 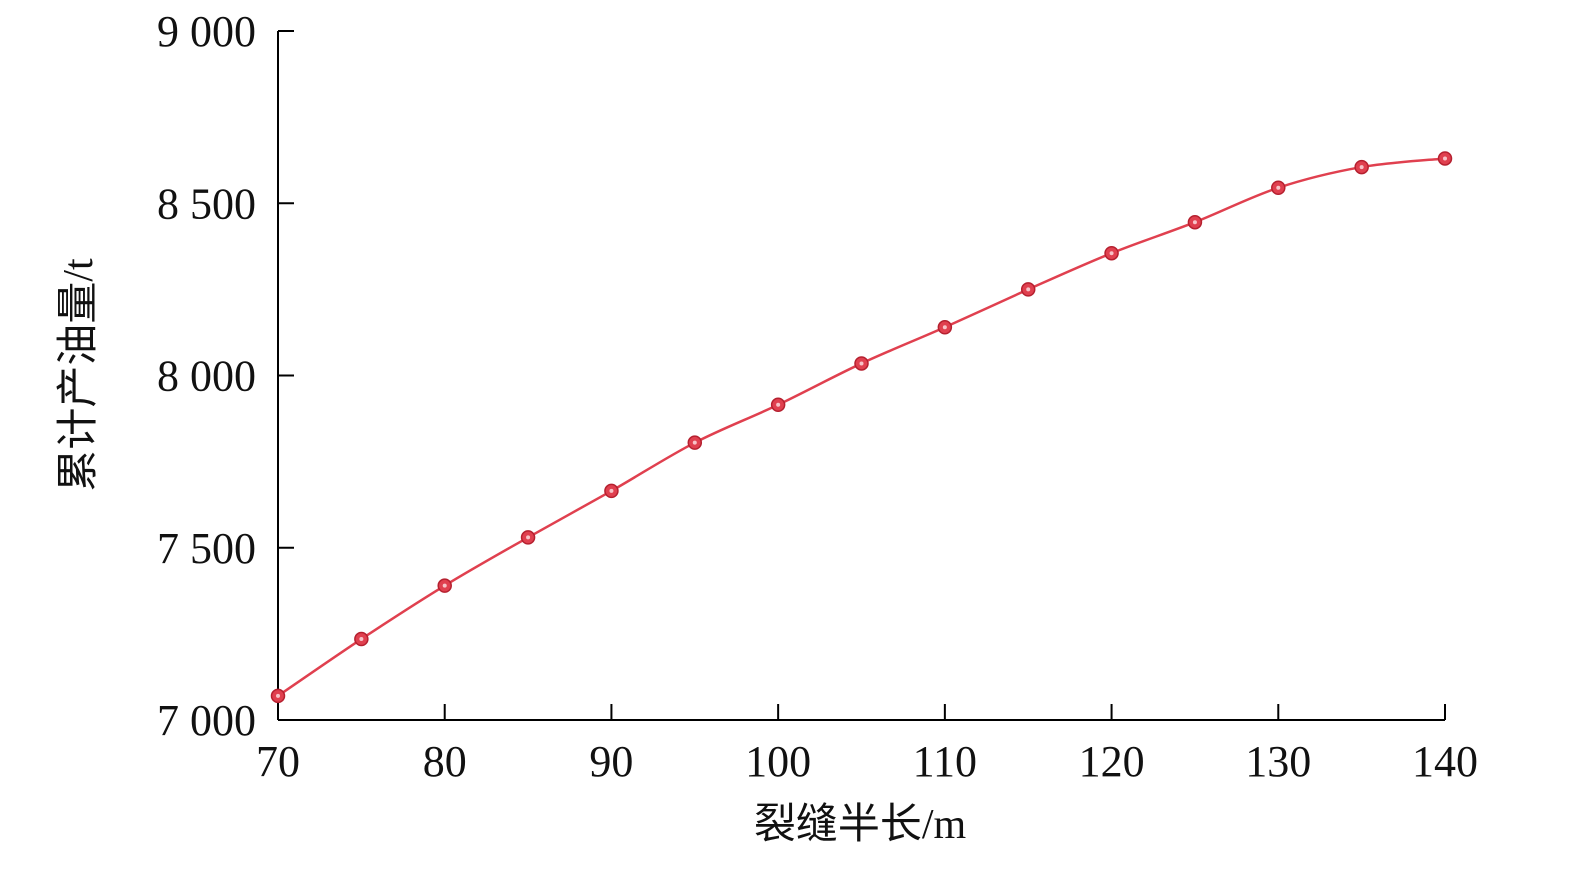 What do you see at coordinates (945, 761) in the screenshot?
I see `x-tick-label: 110` at bounding box center [945, 761].